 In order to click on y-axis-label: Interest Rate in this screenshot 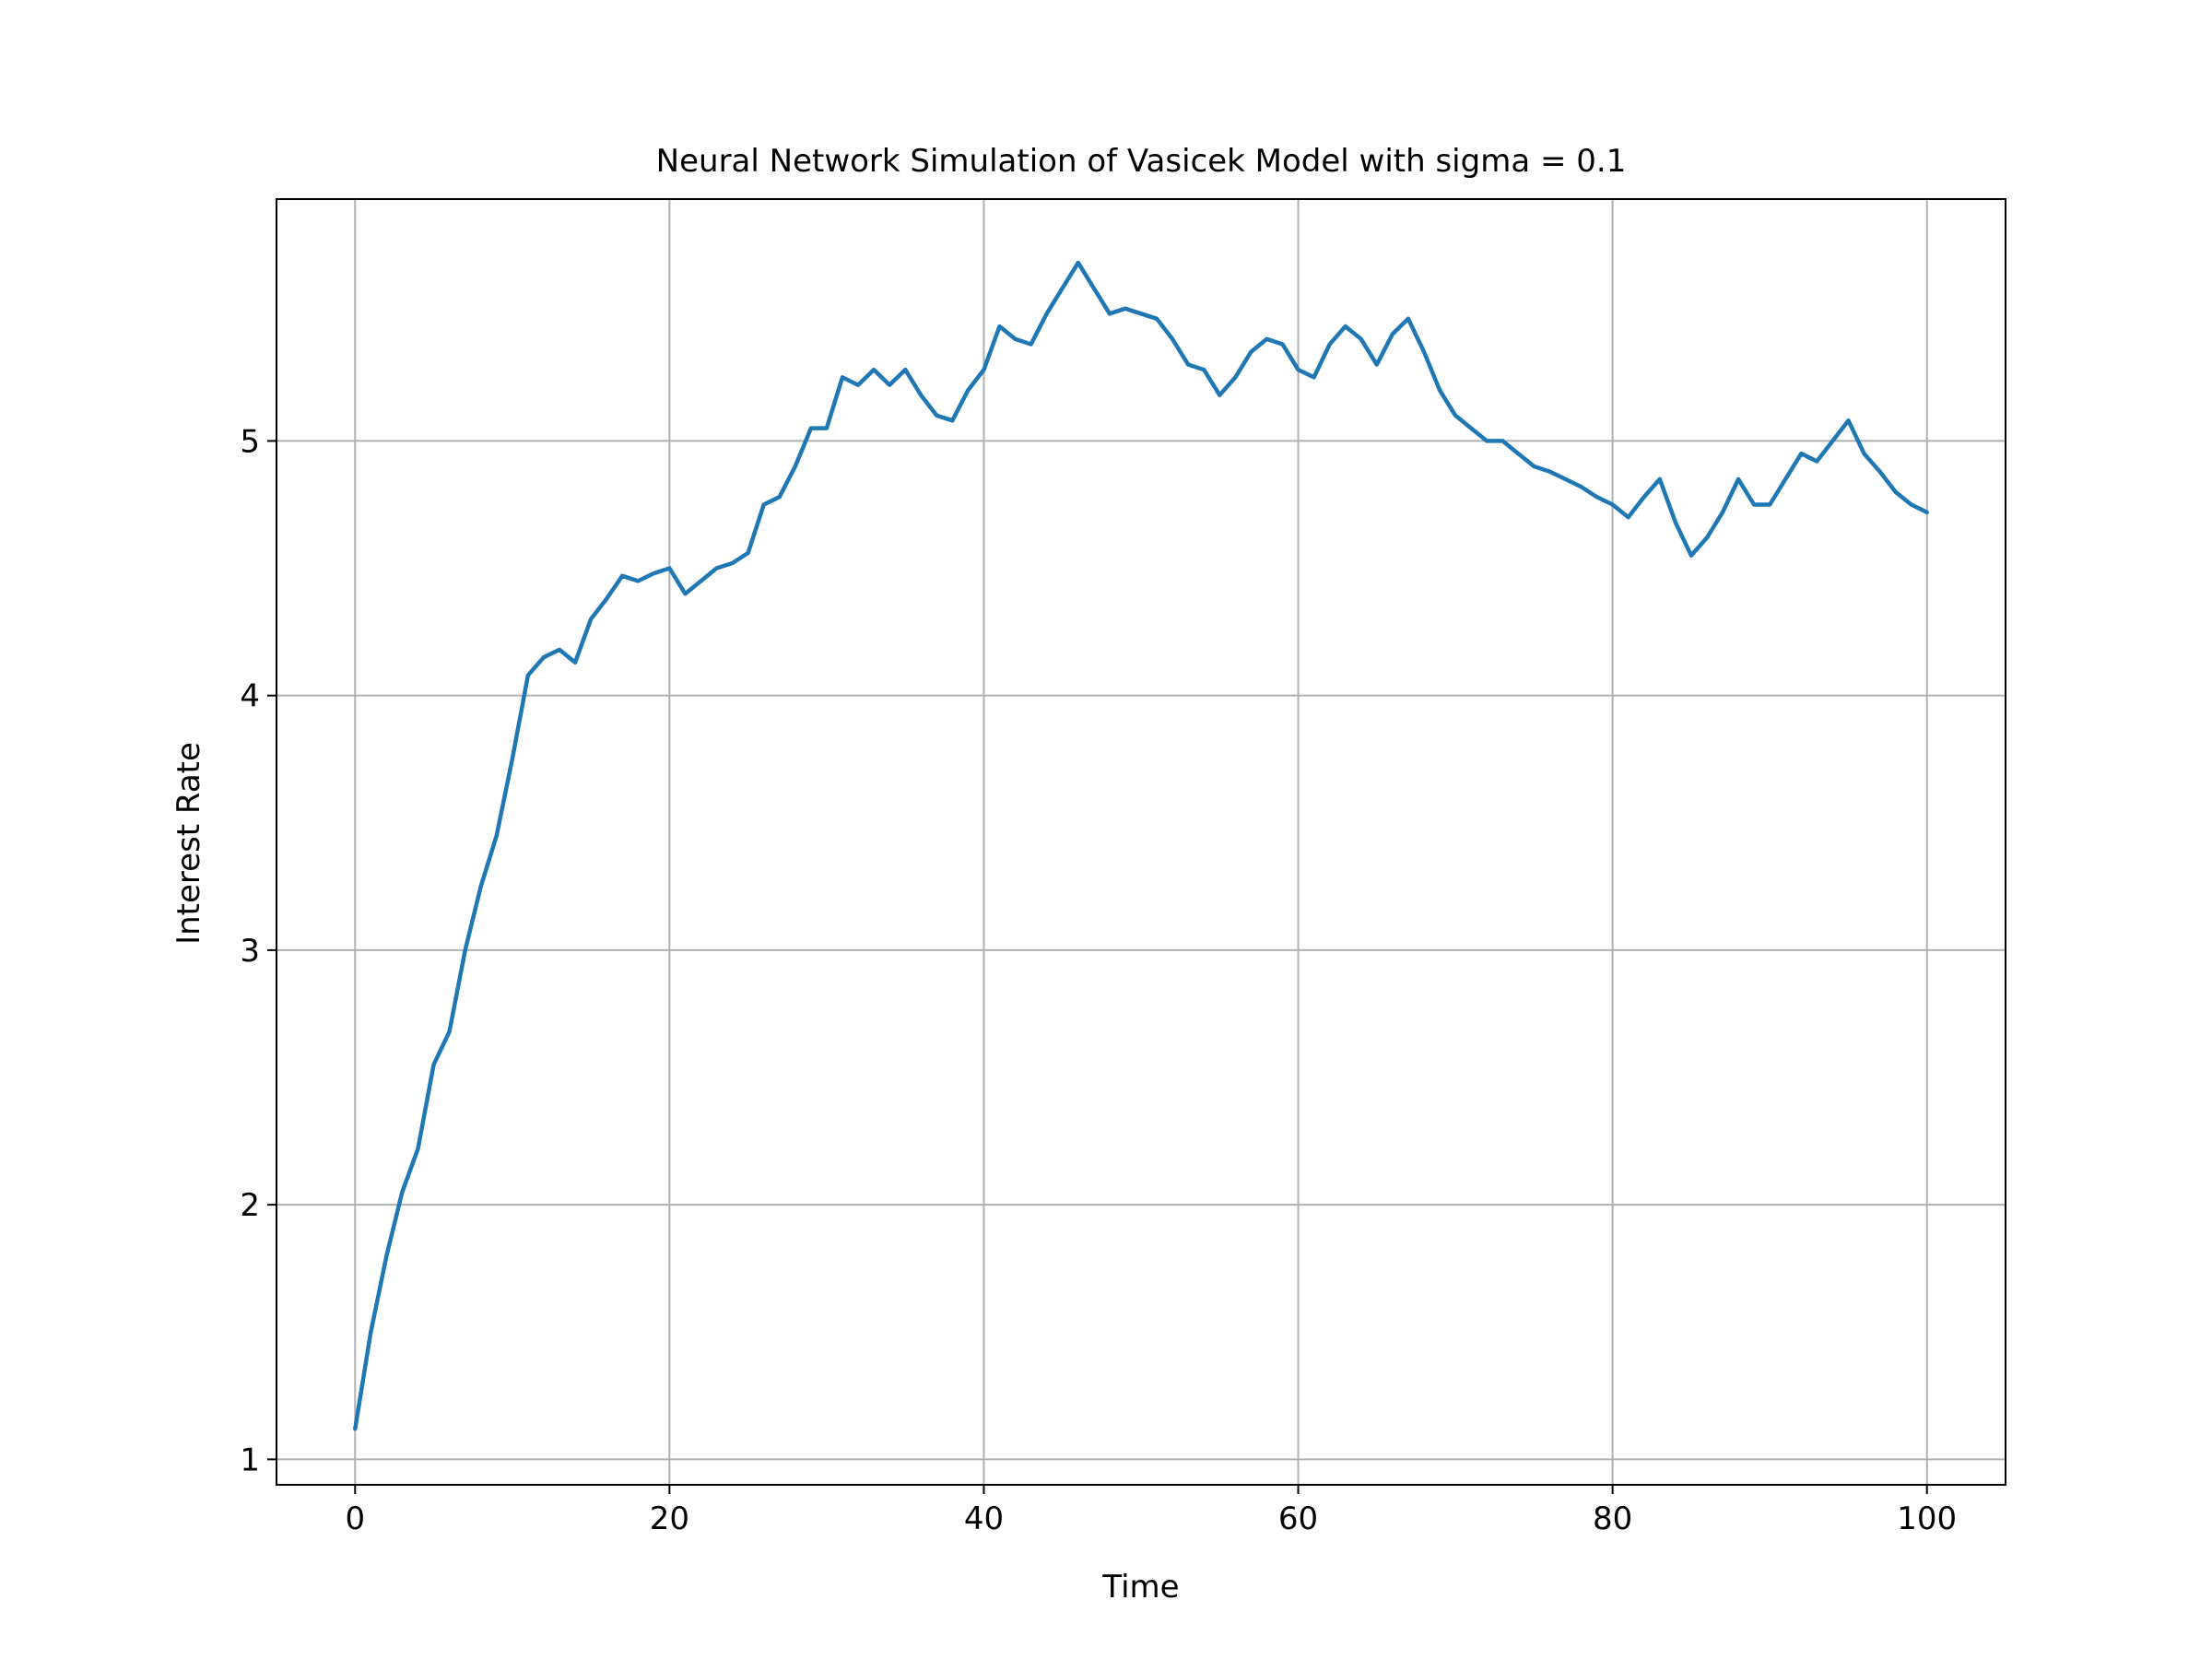, I will do `click(189, 843)`.